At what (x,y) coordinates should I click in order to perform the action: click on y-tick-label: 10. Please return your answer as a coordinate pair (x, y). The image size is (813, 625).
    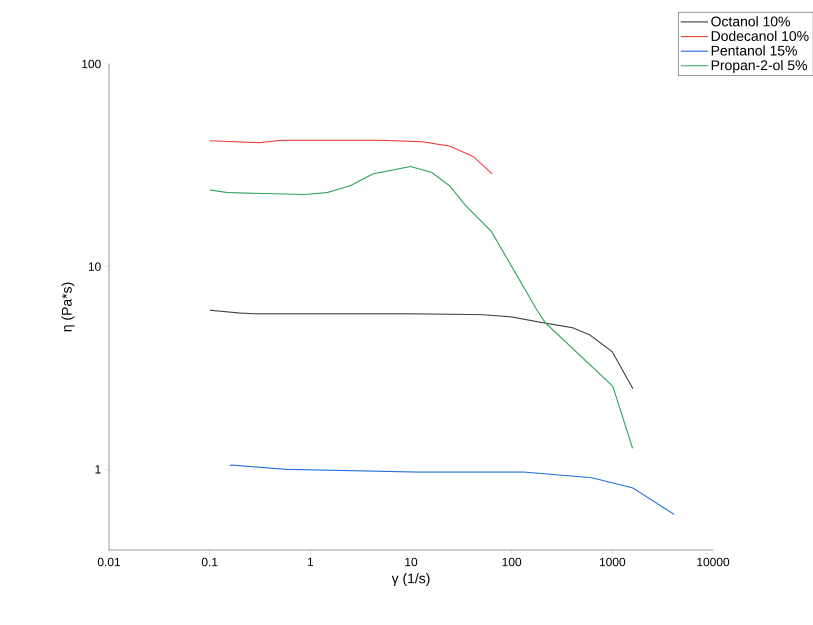
    Looking at the image, I should click on (94, 266).